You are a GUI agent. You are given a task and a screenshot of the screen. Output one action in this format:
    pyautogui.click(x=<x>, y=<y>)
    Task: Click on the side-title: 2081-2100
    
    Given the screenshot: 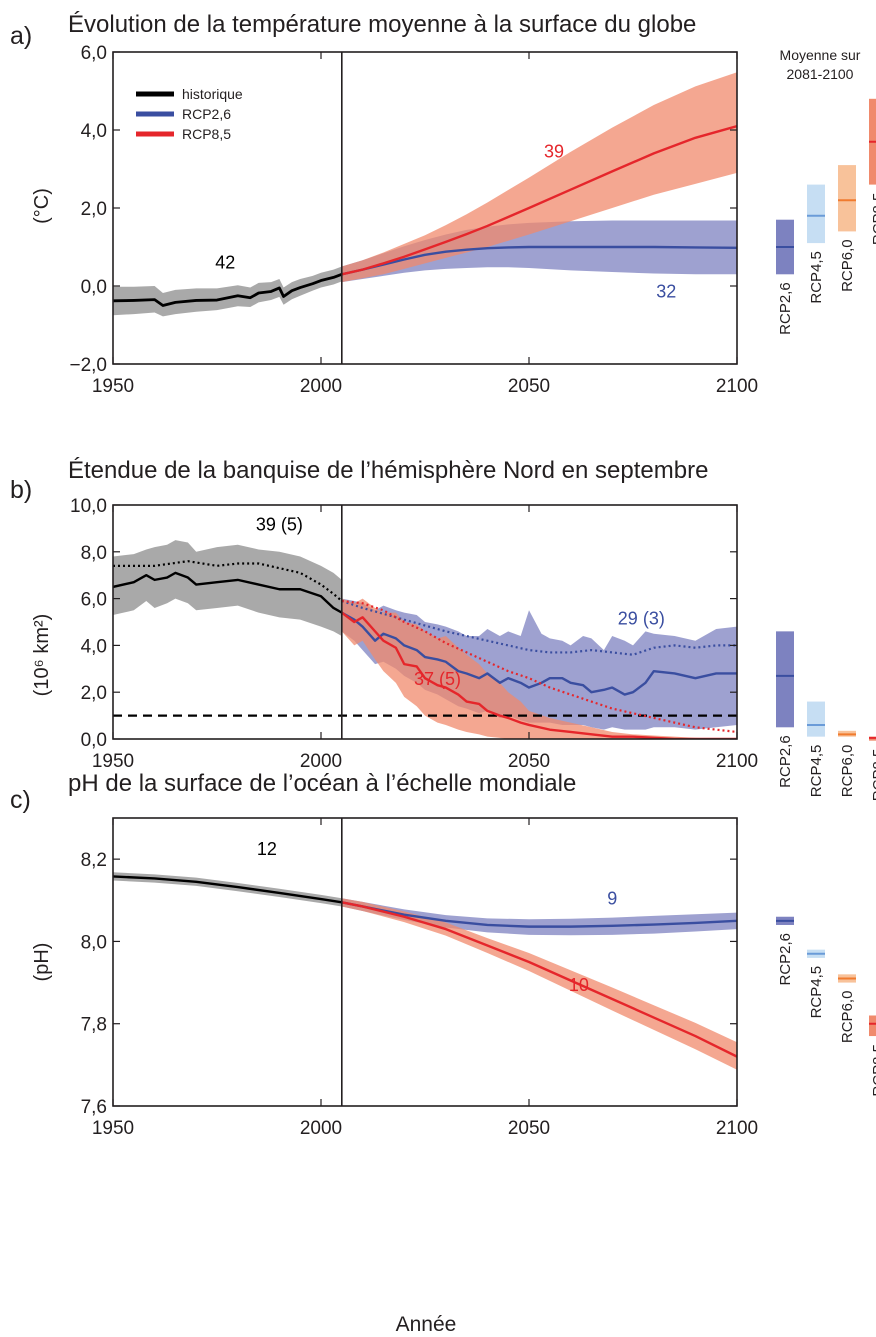 What is the action you would take?
    pyautogui.click(x=820, y=74)
    